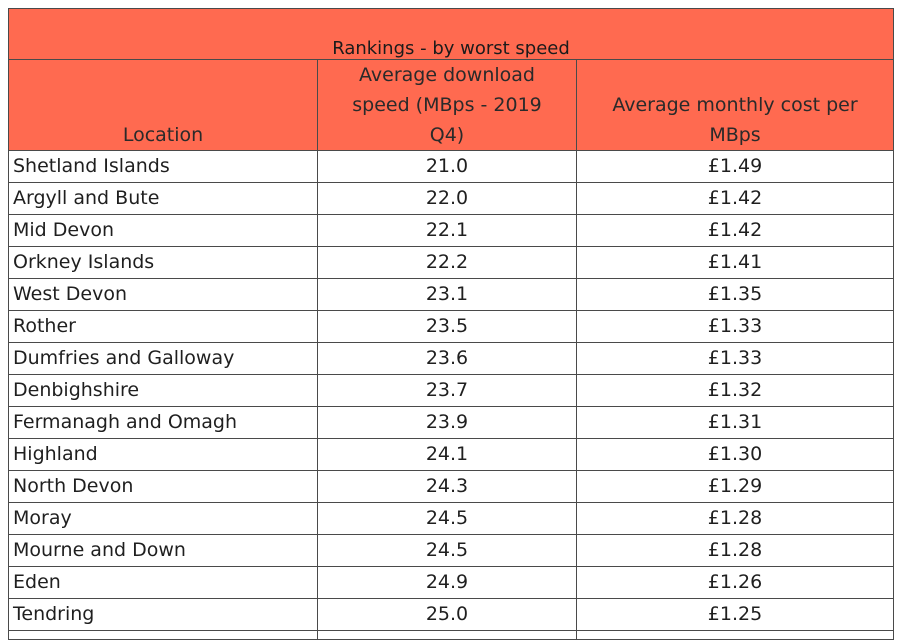 This screenshot has height=640, width=898. What do you see at coordinates (163, 166) in the screenshot?
I see `cell-location: Shetland Islands` at bounding box center [163, 166].